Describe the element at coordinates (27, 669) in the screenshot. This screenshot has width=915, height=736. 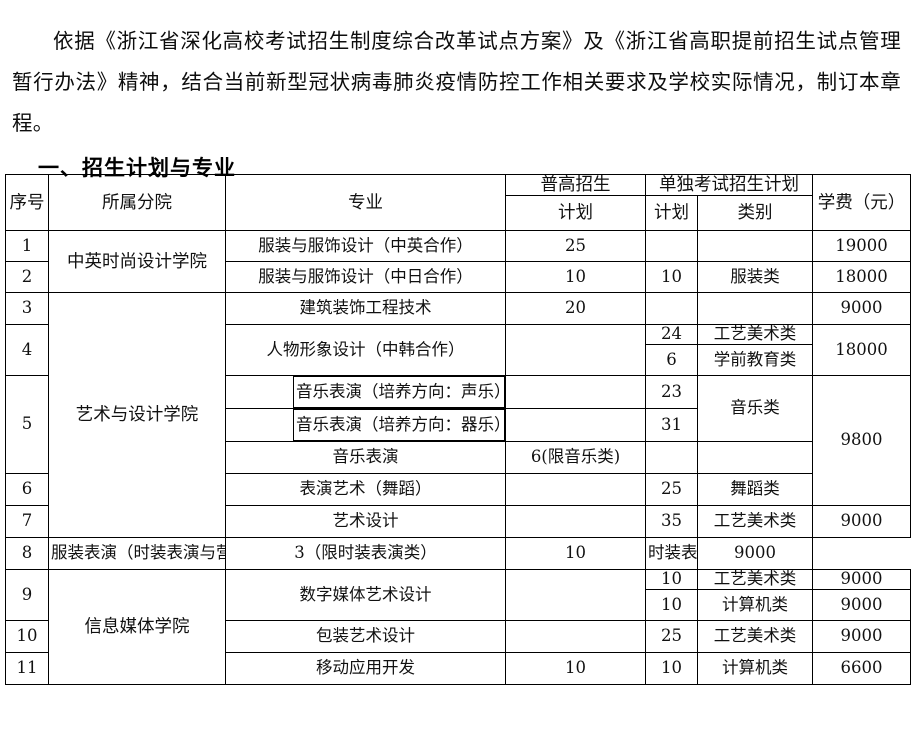
I see `cell-seq: 11` at that location.